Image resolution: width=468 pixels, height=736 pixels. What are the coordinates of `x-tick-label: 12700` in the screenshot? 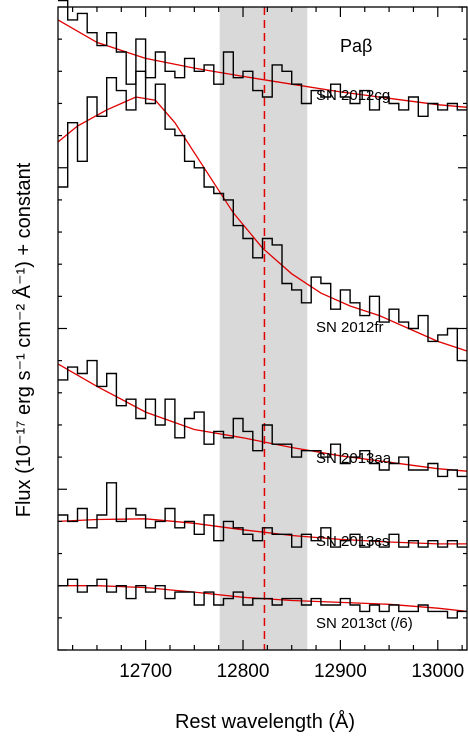 It's located at (145, 671).